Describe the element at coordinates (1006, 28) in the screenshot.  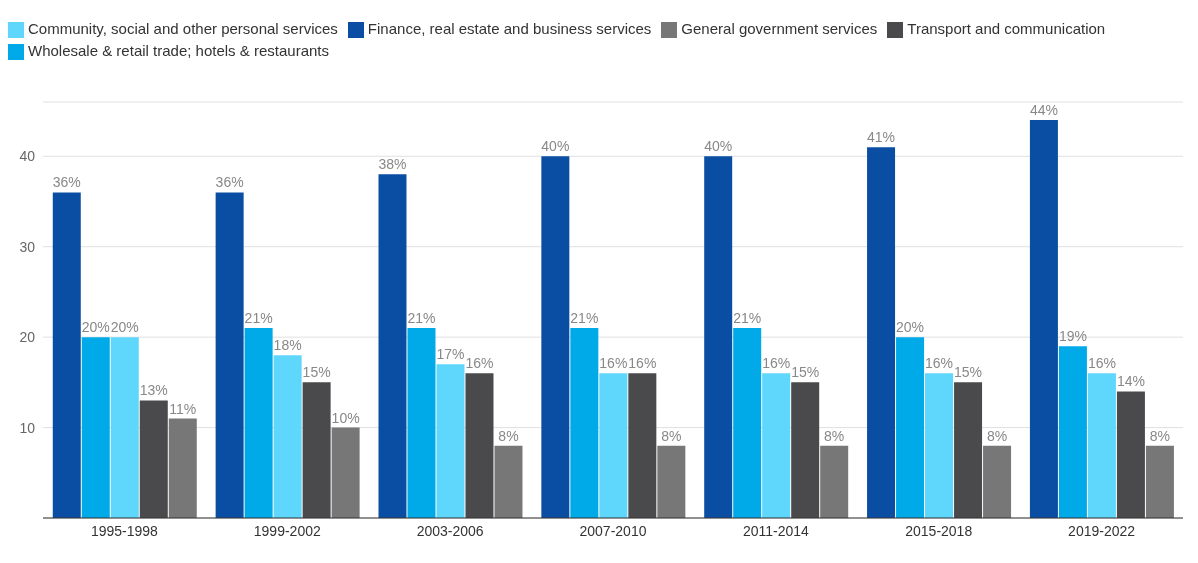
I see `legend-label: Transport and communication` at that location.